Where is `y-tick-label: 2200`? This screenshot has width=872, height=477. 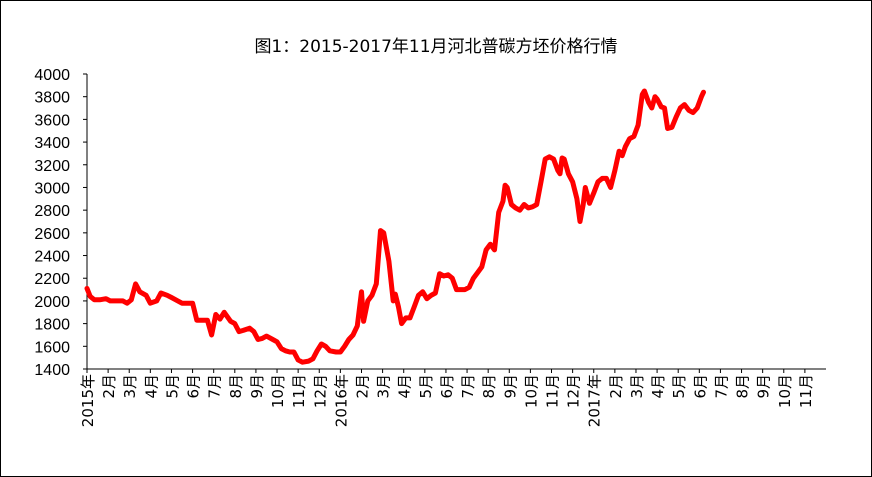 y-tick-label: 2200 is located at coordinates (52, 279).